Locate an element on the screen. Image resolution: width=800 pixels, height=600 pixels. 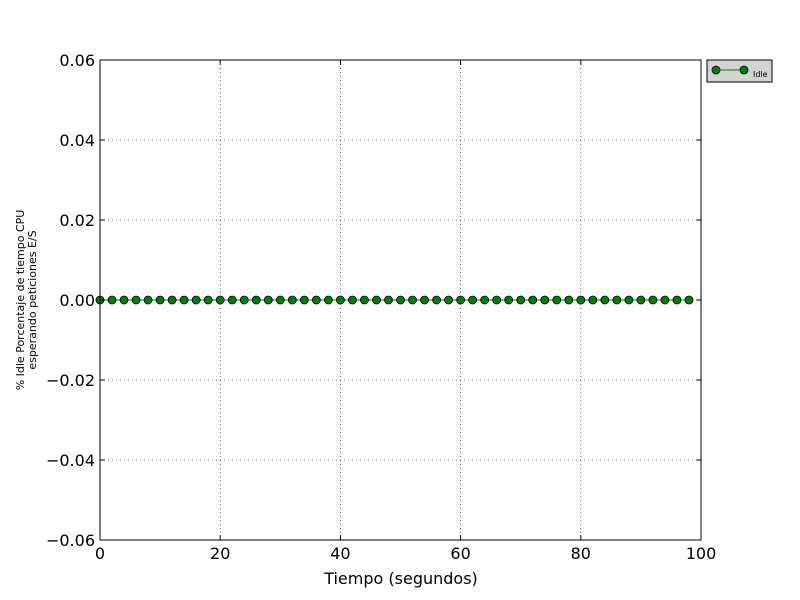
y-tick-label: 0.02 is located at coordinates (77, 220).